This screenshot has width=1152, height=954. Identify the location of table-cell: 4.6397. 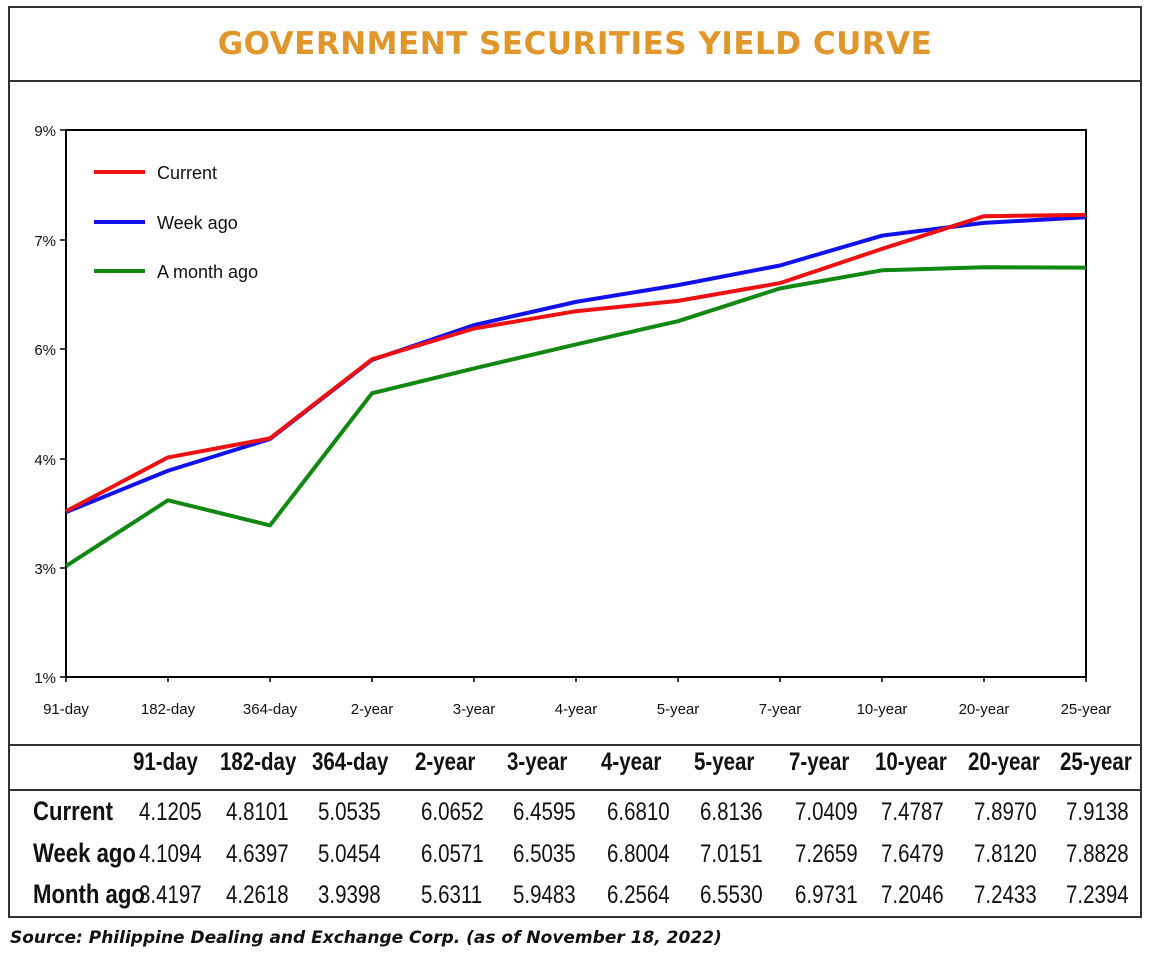
(257, 854).